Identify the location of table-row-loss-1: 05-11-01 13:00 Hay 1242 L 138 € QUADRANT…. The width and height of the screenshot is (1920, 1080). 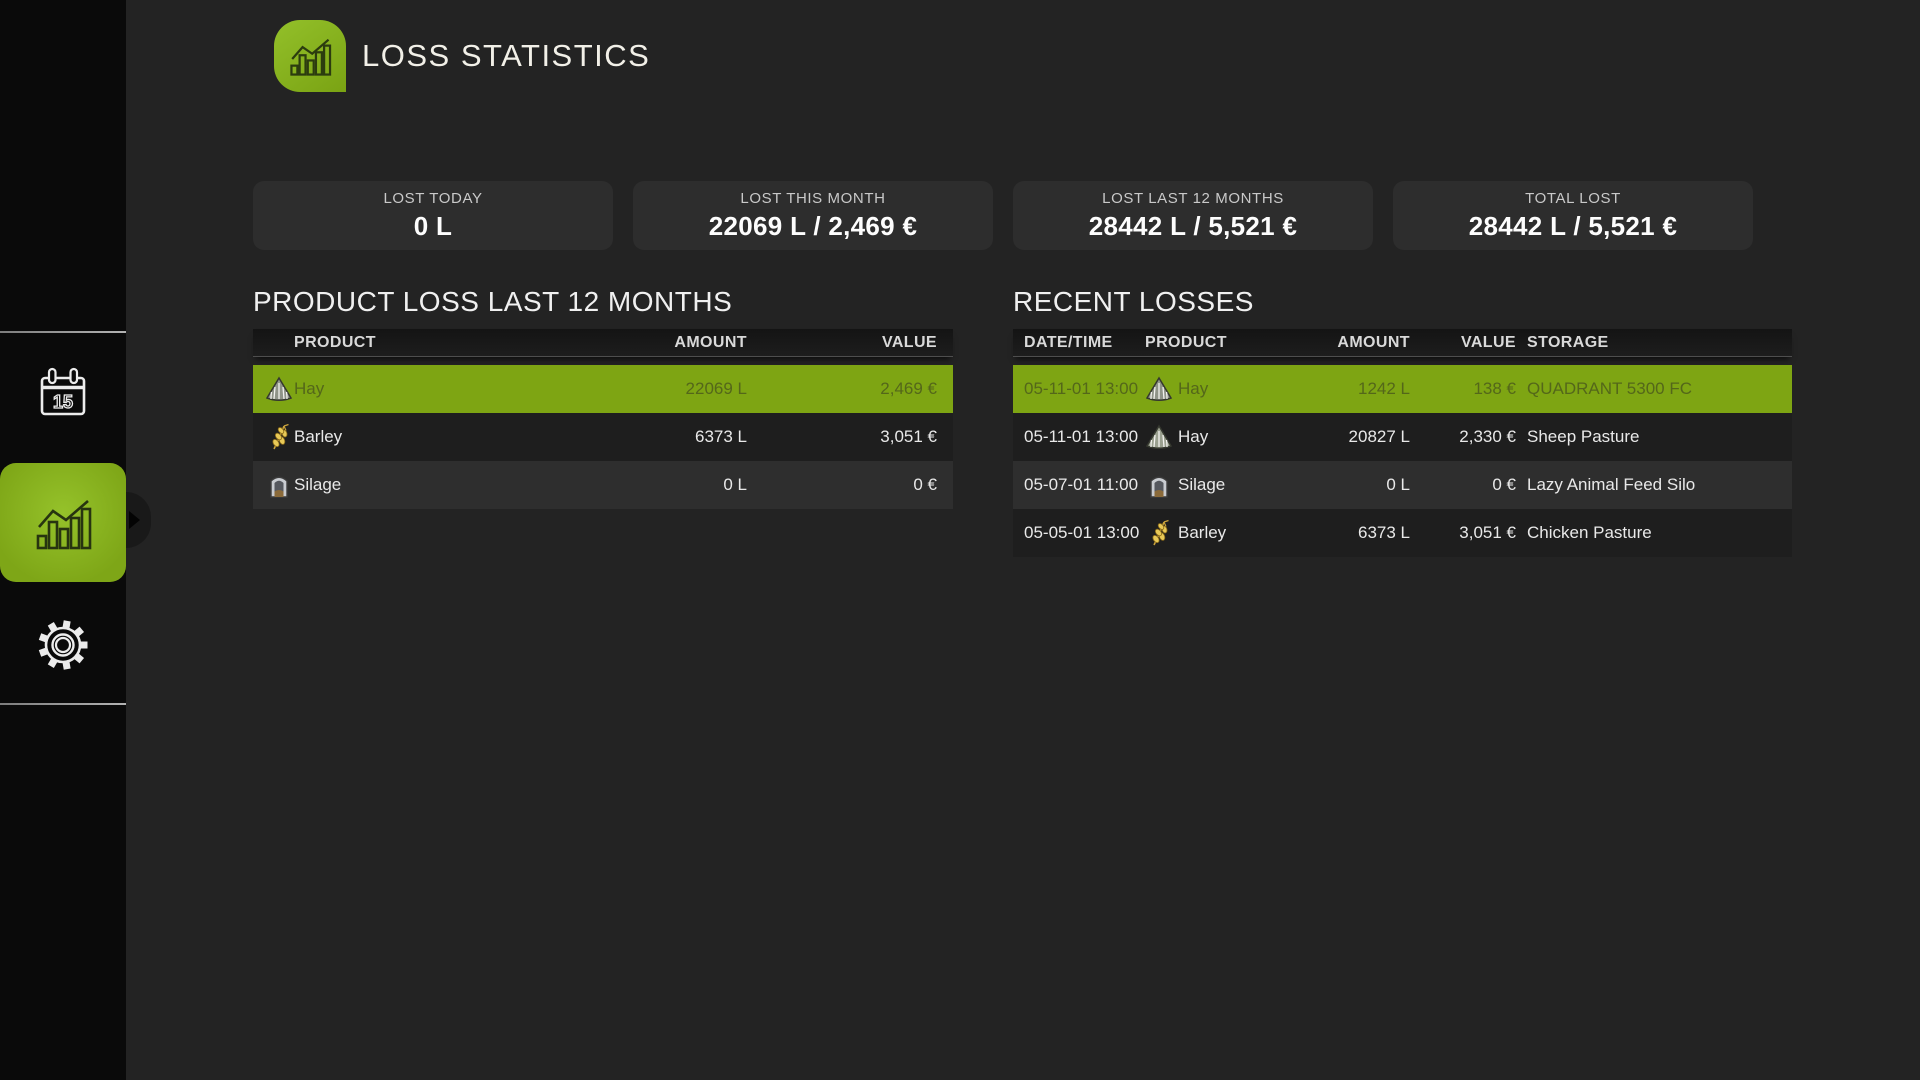
(1402, 389).